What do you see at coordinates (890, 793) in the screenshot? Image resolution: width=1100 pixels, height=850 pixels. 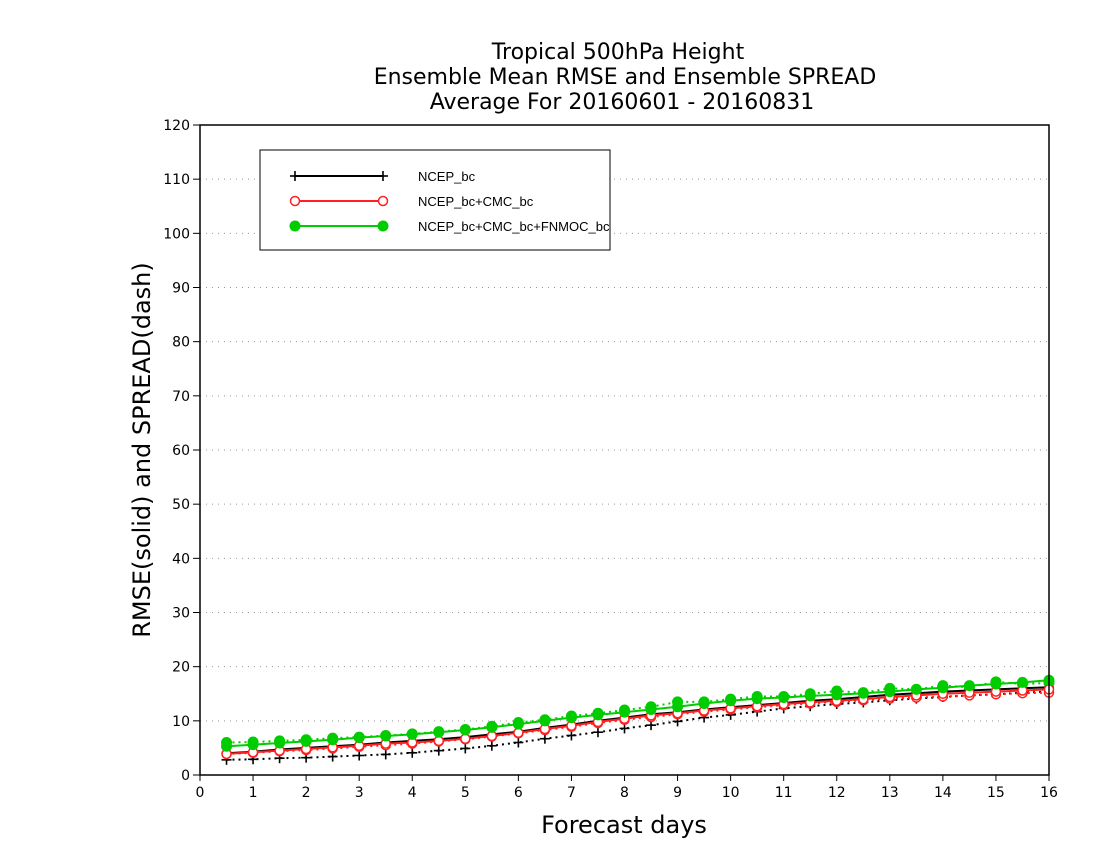 I see `x-tick-label: 13` at bounding box center [890, 793].